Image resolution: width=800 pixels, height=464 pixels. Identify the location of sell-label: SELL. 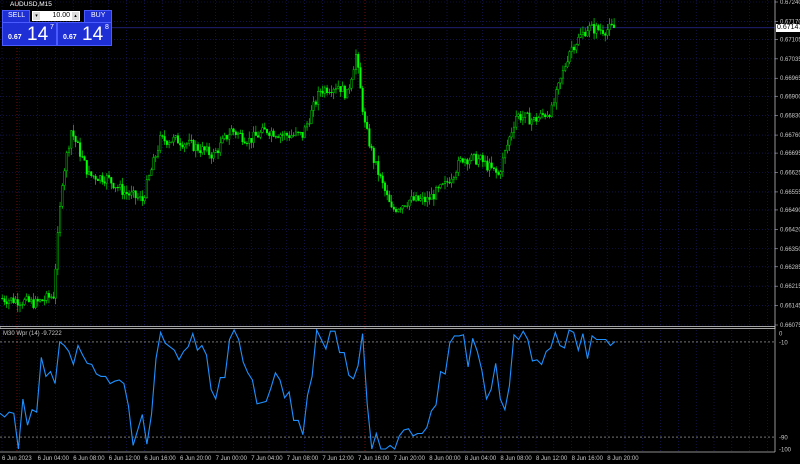
(17, 15).